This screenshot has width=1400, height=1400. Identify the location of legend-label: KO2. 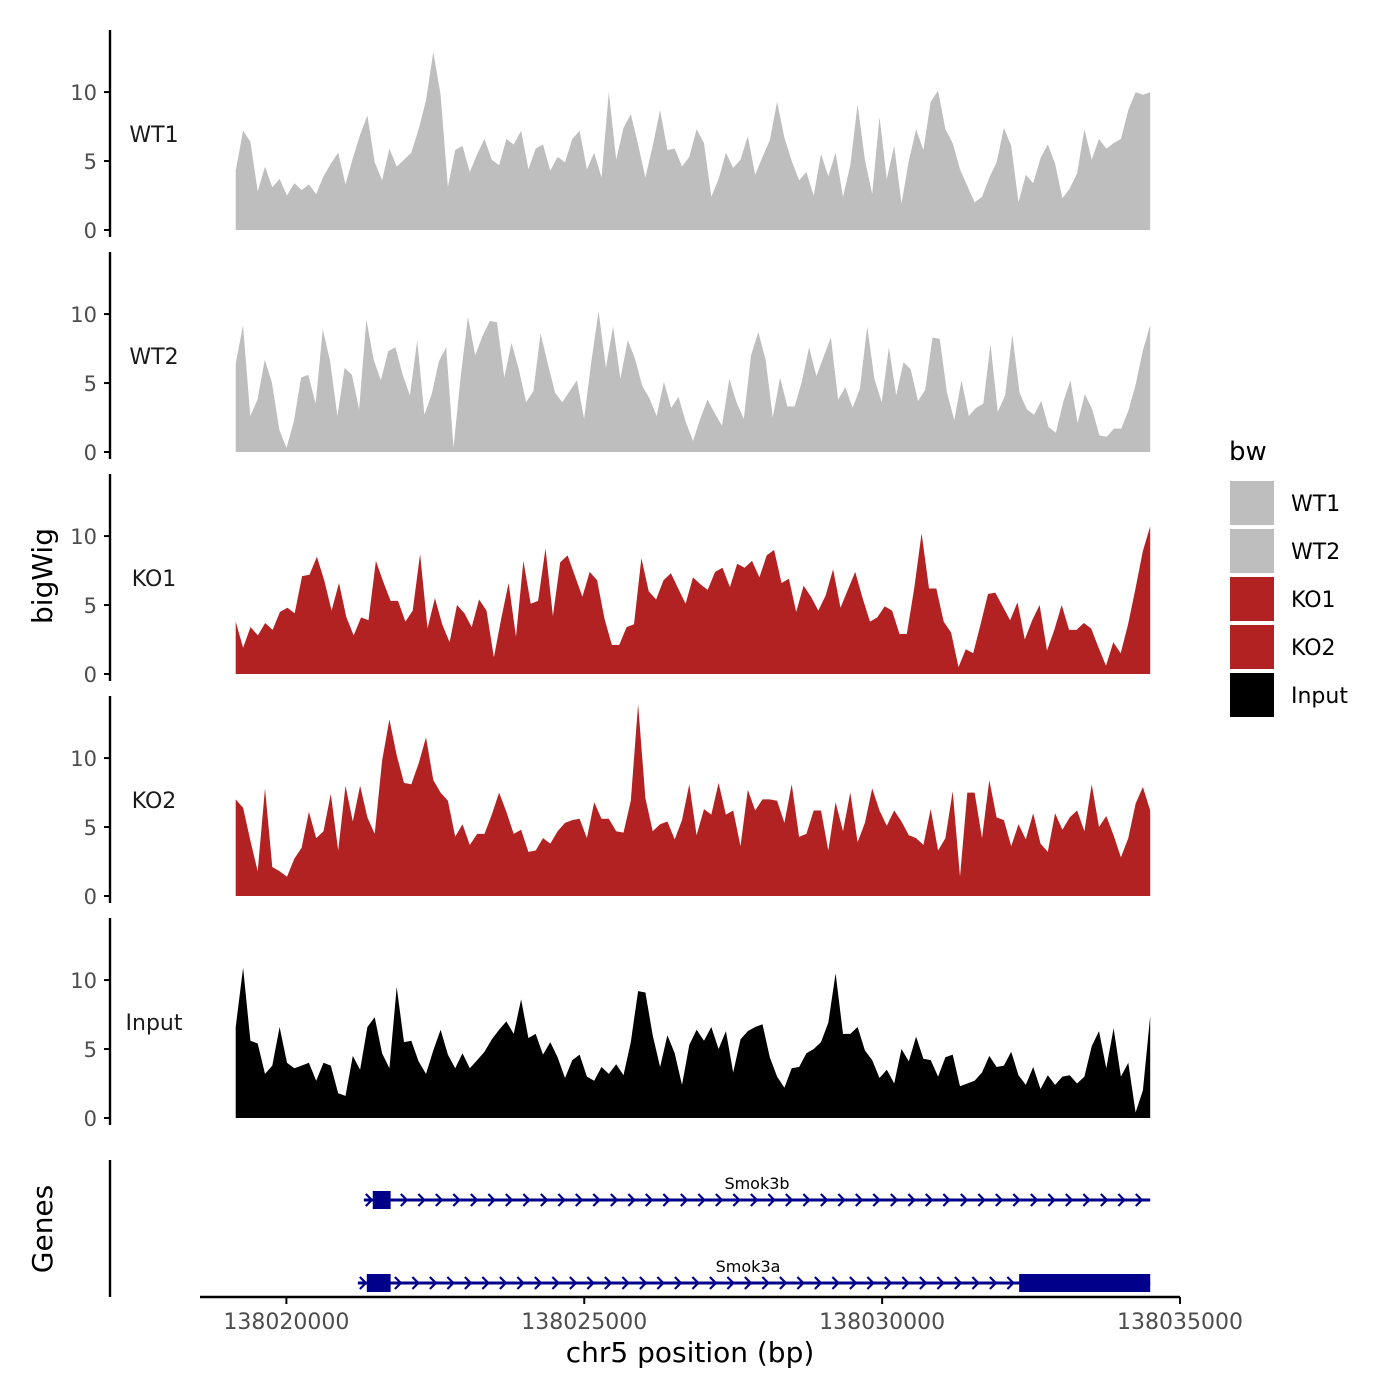
(1313, 648).